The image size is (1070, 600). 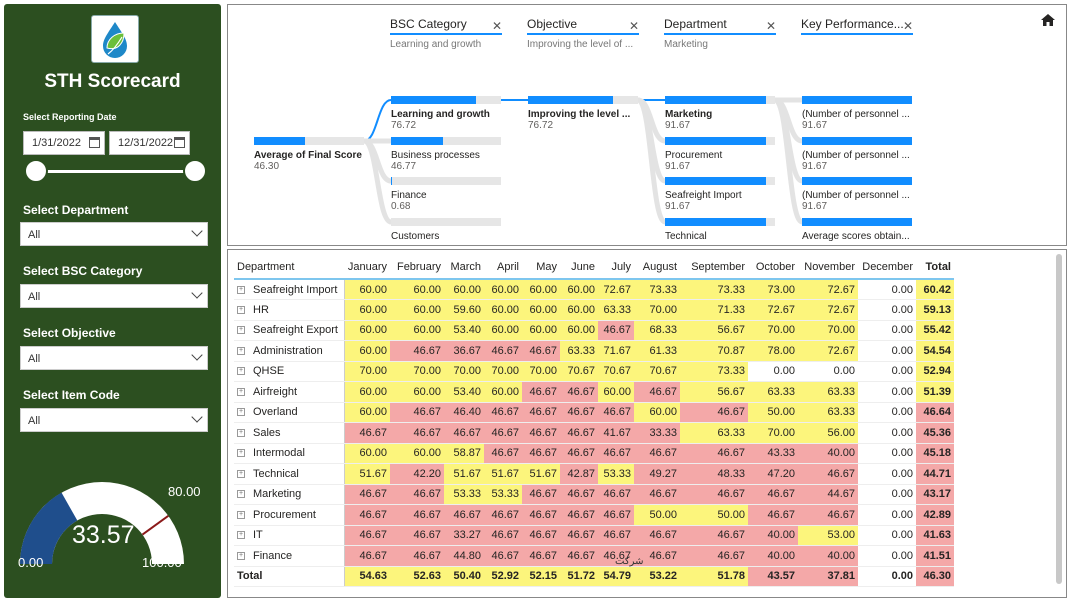 What do you see at coordinates (289, 412) in the screenshot?
I see `department-cell: + Overland` at bounding box center [289, 412].